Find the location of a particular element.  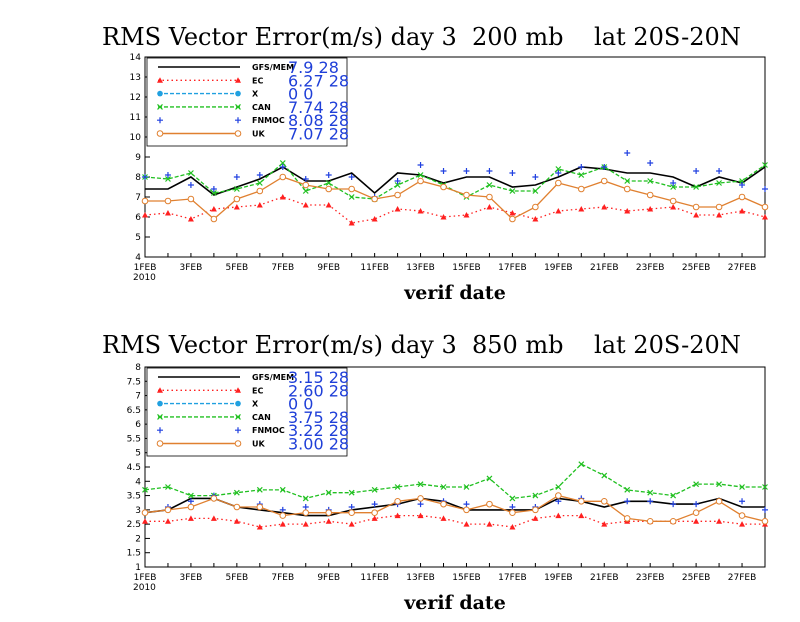

legend-name: EC is located at coordinates (257, 390).